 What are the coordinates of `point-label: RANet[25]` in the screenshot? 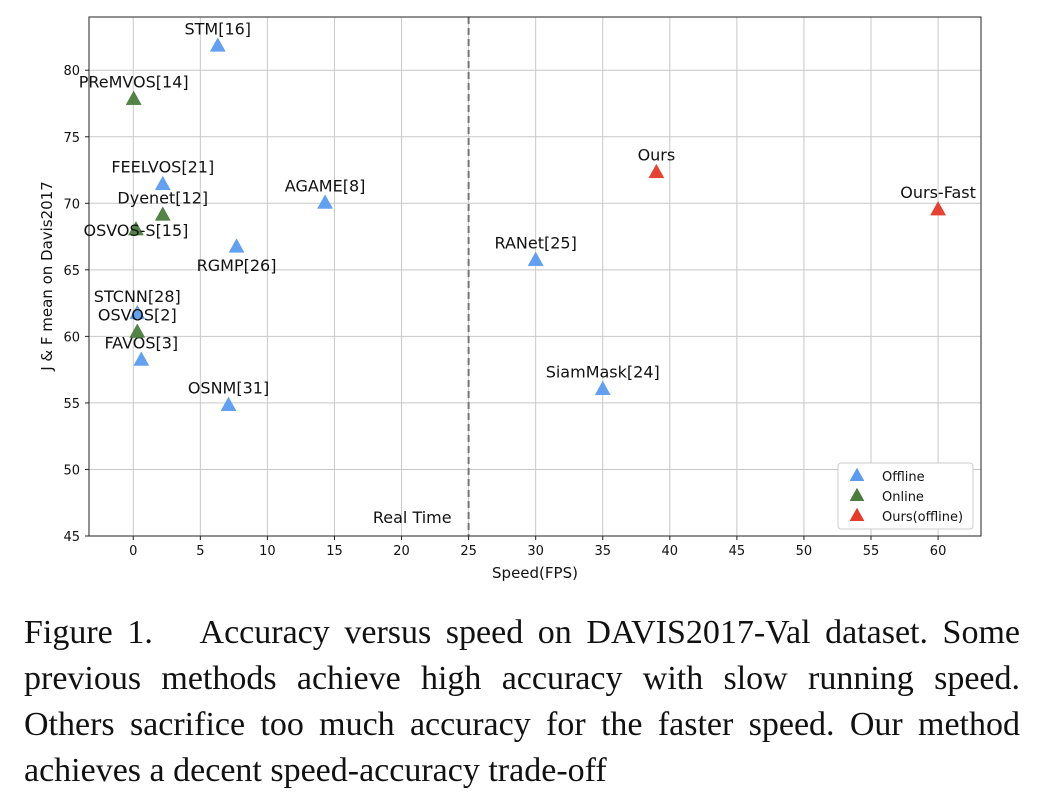 It's located at (535, 243).